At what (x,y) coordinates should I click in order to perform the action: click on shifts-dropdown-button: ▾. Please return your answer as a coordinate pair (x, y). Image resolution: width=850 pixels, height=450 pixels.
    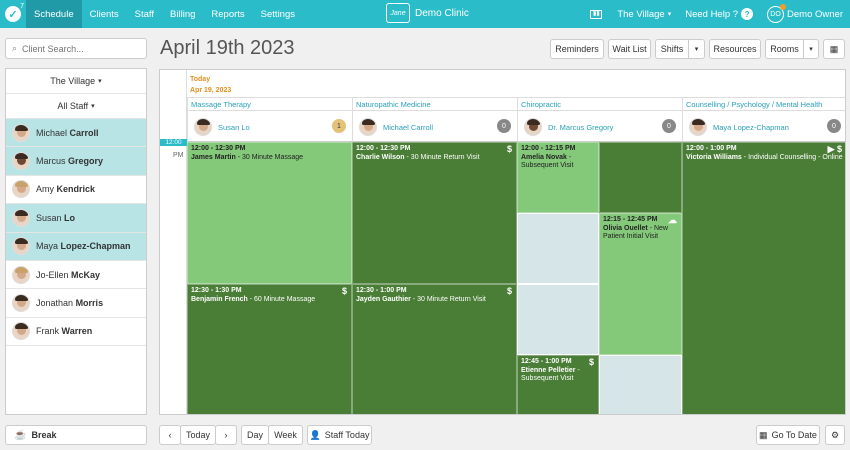
    Looking at the image, I should click on (696, 49).